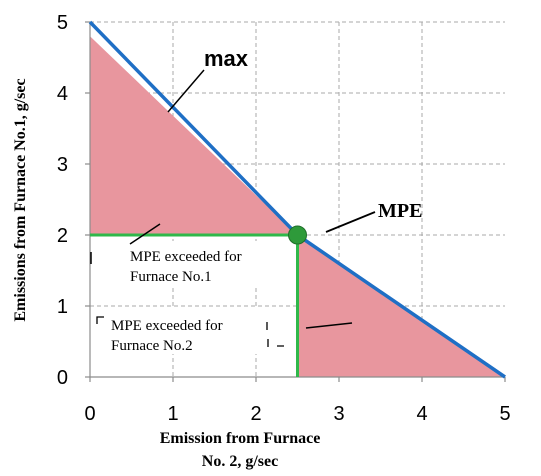  I want to click on x-tick-label-2: 2, so click(255, 414).